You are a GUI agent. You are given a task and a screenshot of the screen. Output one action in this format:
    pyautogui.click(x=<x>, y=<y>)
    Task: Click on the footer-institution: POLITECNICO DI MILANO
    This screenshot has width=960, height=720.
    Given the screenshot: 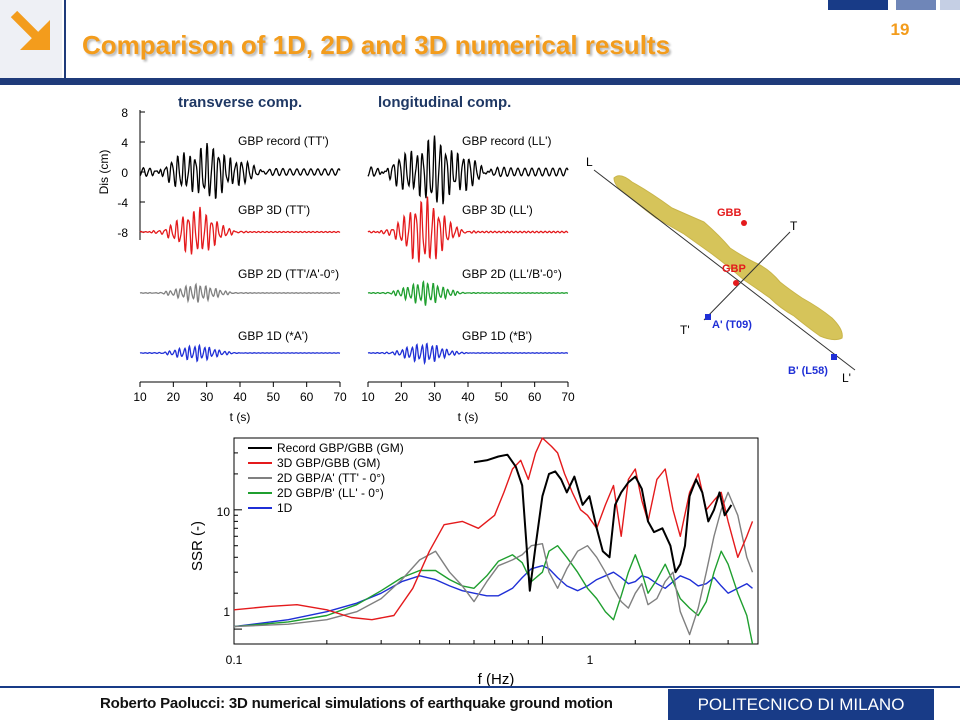 What is the action you would take?
    pyautogui.click(x=801, y=704)
    